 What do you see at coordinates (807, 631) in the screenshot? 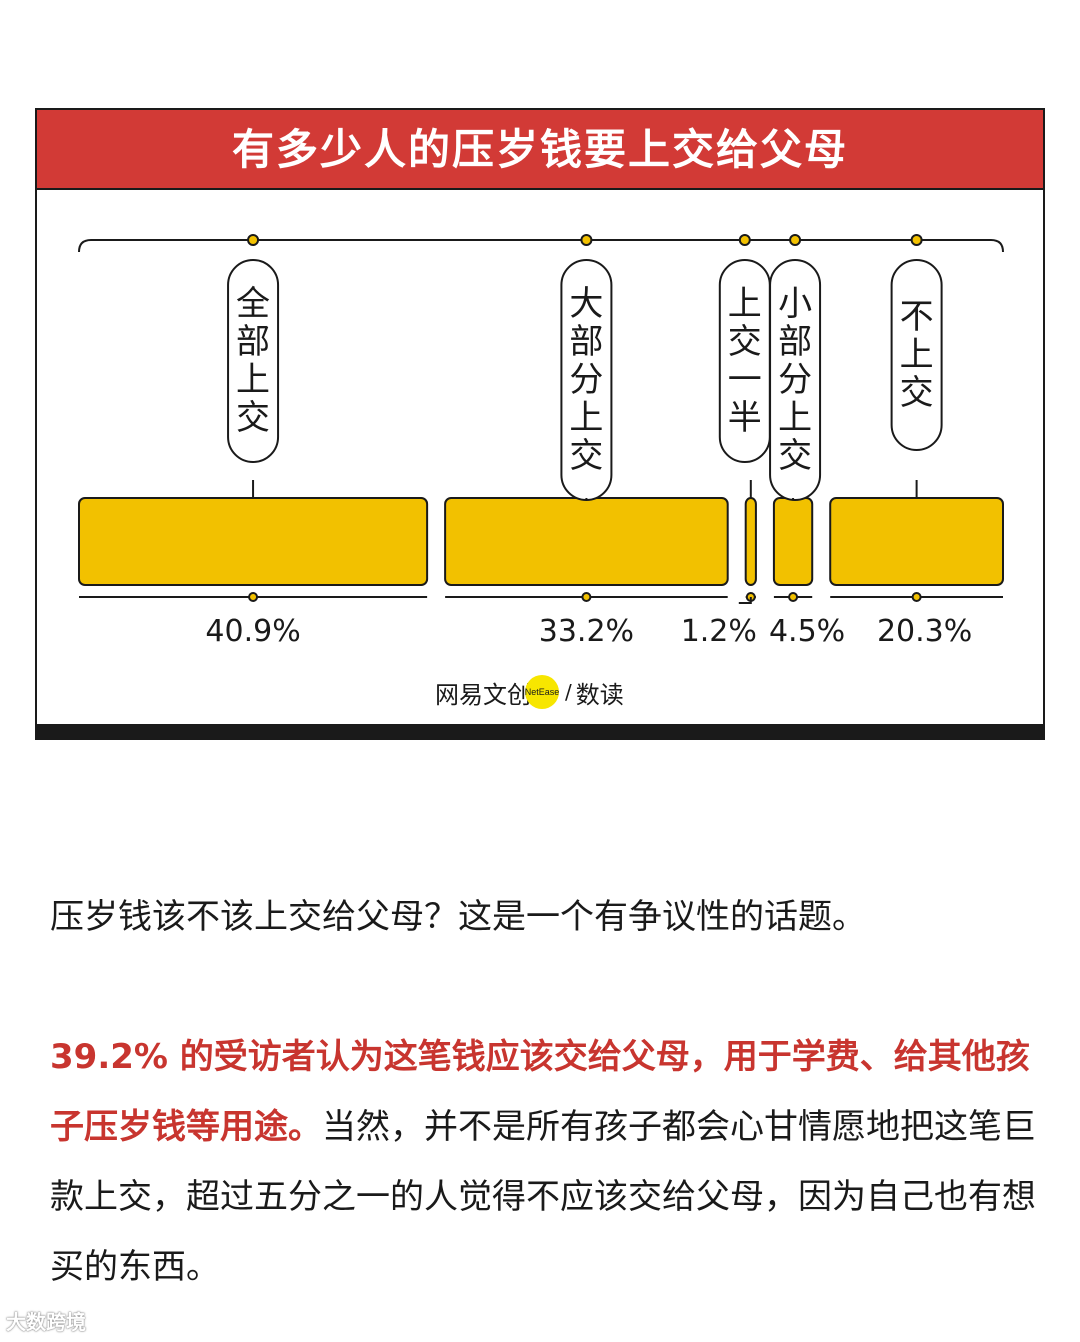
I see `value-label-3: 4.5%` at bounding box center [807, 631].